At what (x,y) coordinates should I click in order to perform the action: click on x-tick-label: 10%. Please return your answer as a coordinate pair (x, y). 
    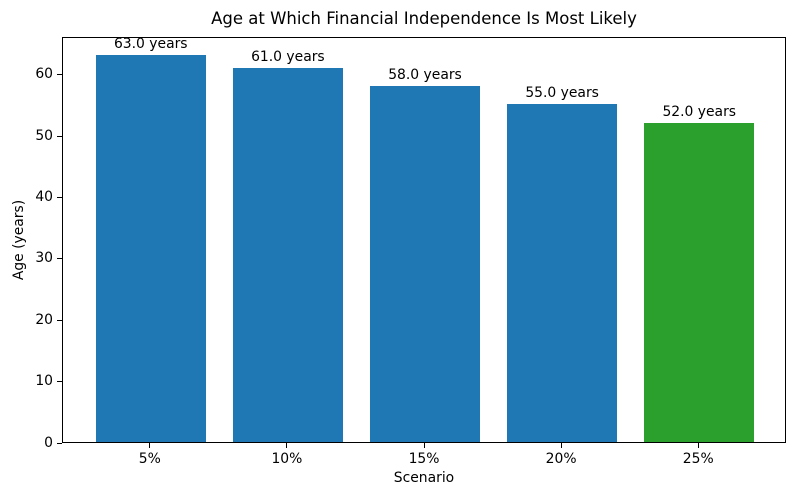
    Looking at the image, I should click on (287, 459).